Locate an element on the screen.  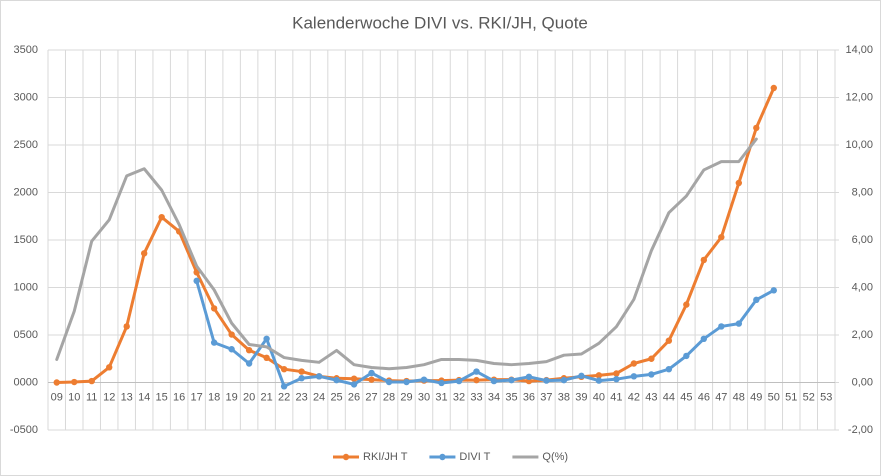
x-tick-label: 25 is located at coordinates (336, 397).